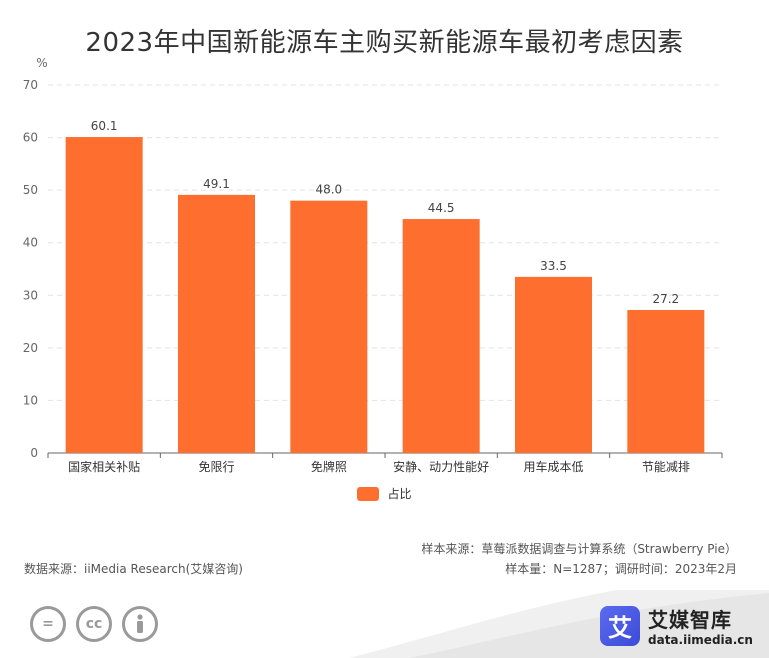  Describe the element at coordinates (553, 466) in the screenshot. I see `x-category-label: 用车成本低` at that location.